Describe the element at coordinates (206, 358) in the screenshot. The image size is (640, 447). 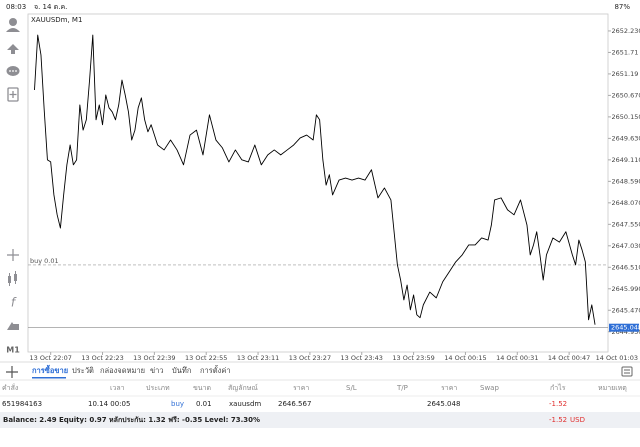
I see `x-tick-label: 13 Oct 22:55` at that location.